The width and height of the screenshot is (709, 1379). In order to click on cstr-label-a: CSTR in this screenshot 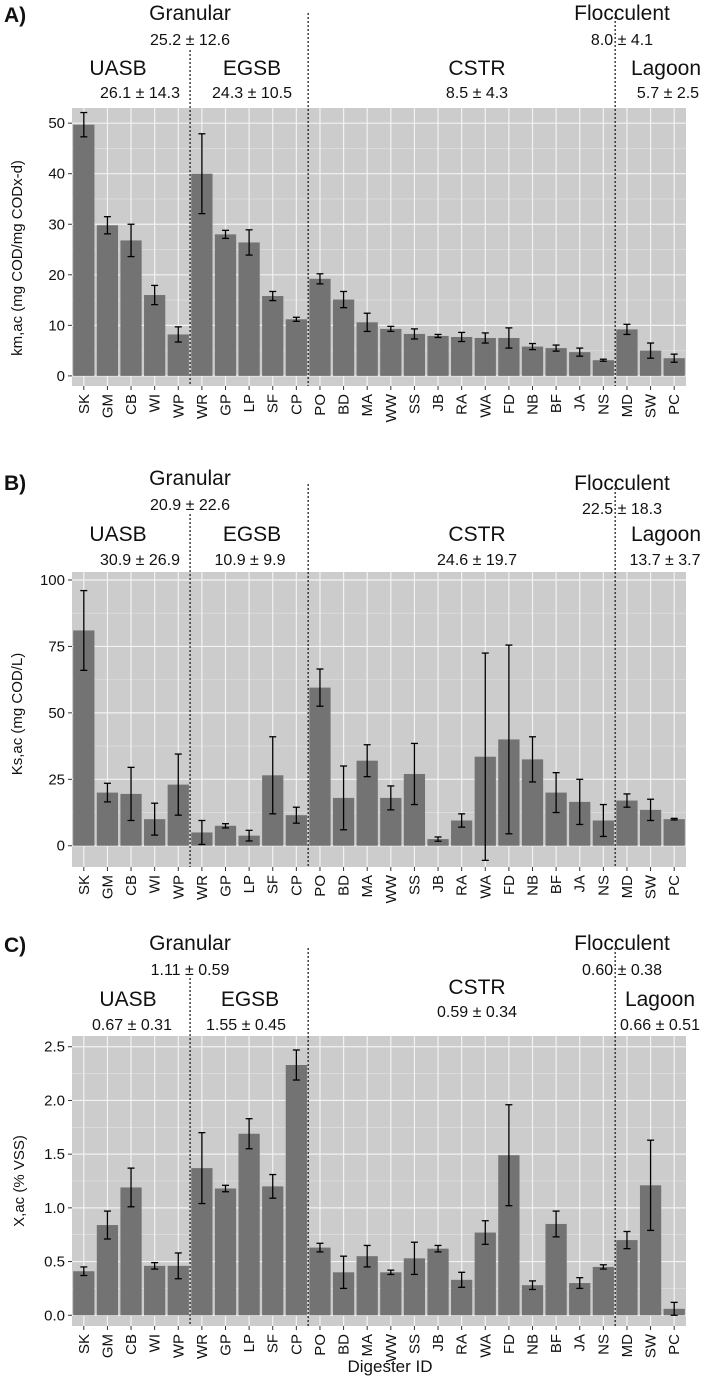, I will do `click(476, 68)`.